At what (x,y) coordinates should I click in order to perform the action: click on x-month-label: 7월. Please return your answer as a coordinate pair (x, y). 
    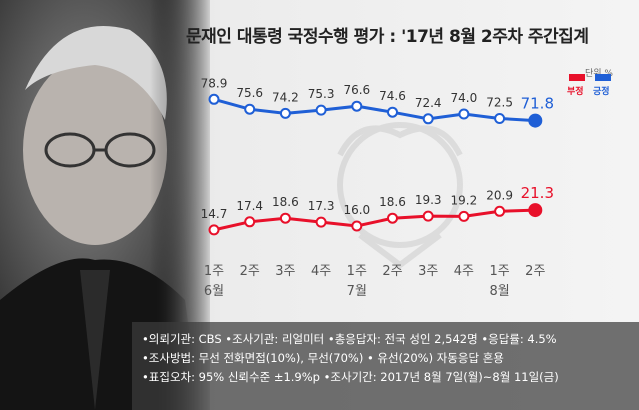
    Looking at the image, I should click on (357, 291).